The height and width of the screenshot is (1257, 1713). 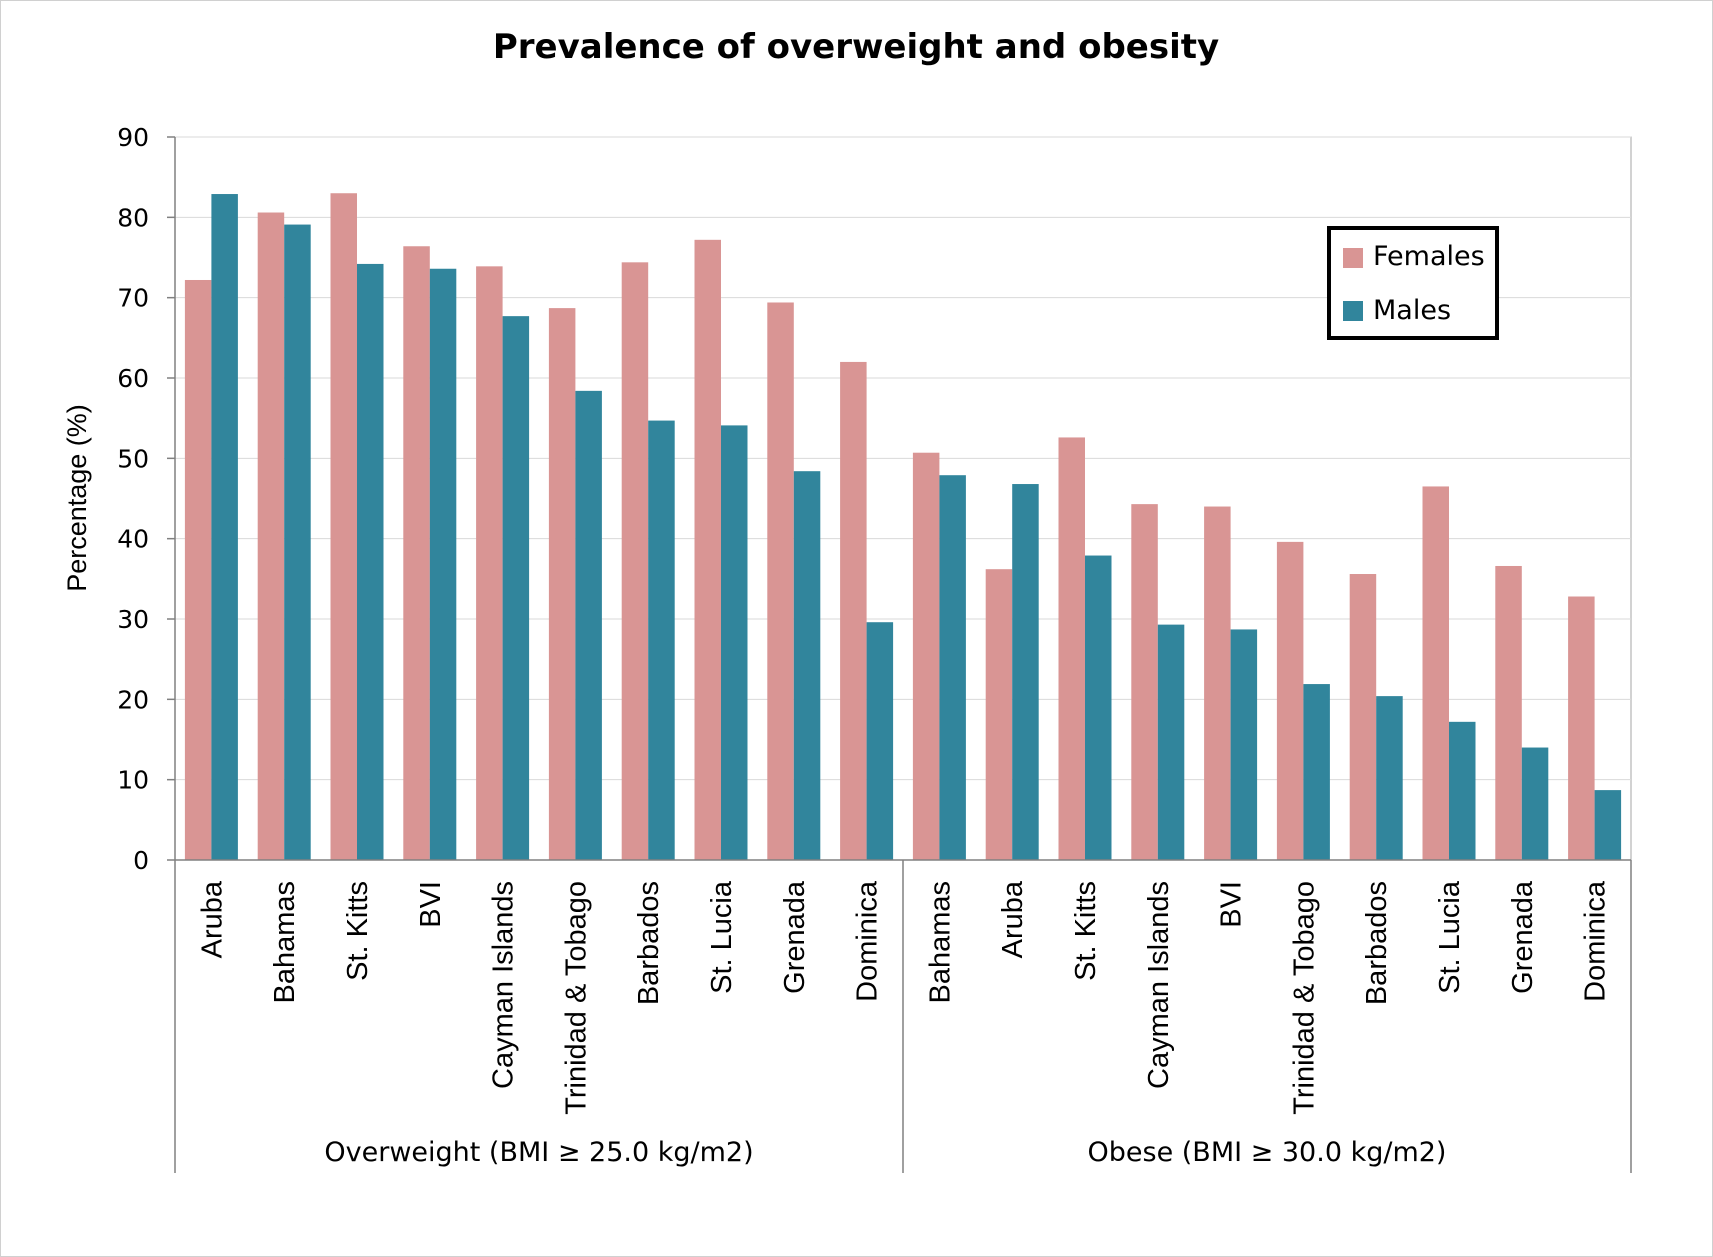 What do you see at coordinates (271, 536) in the screenshot?
I see `bar-females-bahamas-g1` at bounding box center [271, 536].